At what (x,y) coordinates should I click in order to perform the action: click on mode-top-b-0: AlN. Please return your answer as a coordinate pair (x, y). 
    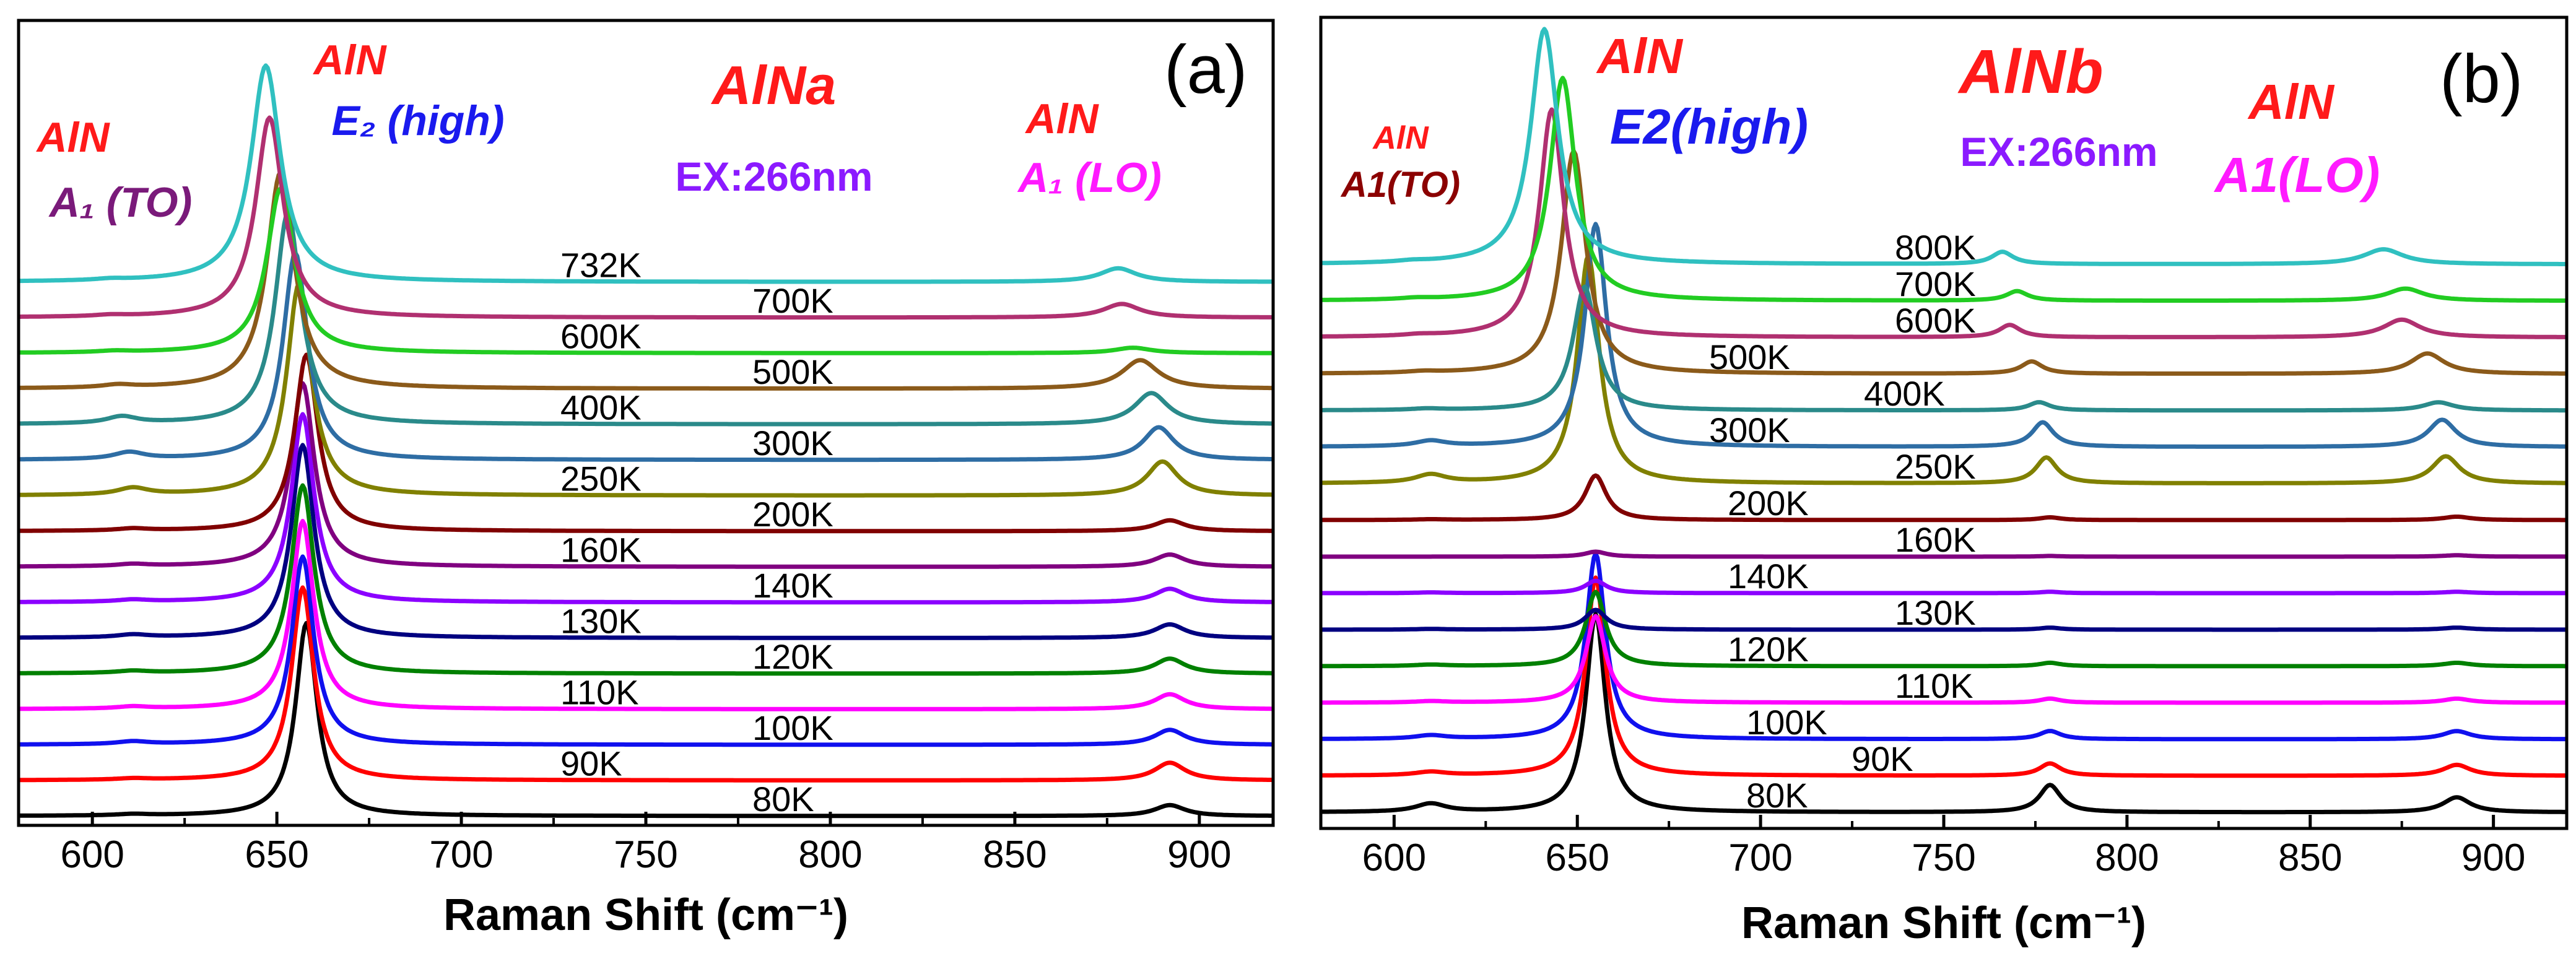
    Looking at the image, I should click on (1400, 138).